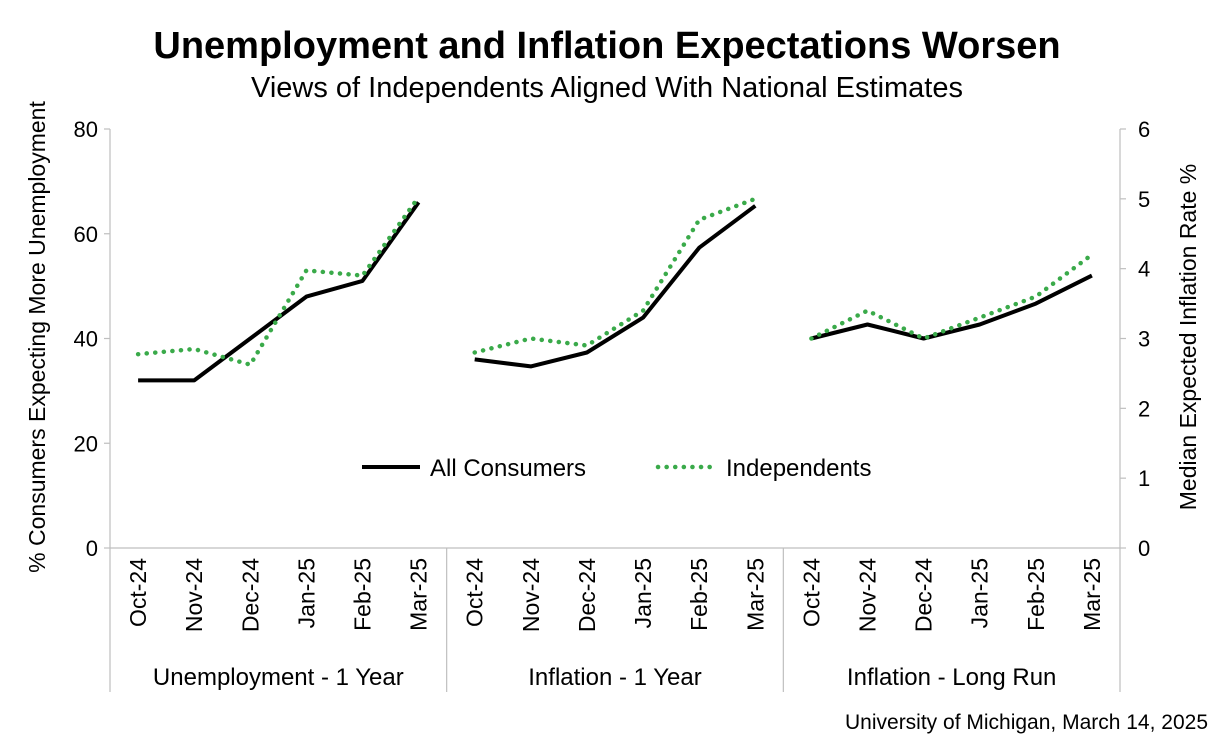 Image resolution: width=1215 pixels, height=744 pixels. Describe the element at coordinates (1026, 722) in the screenshot. I see `source-note: University of Michigan, March 14, 2025` at that location.